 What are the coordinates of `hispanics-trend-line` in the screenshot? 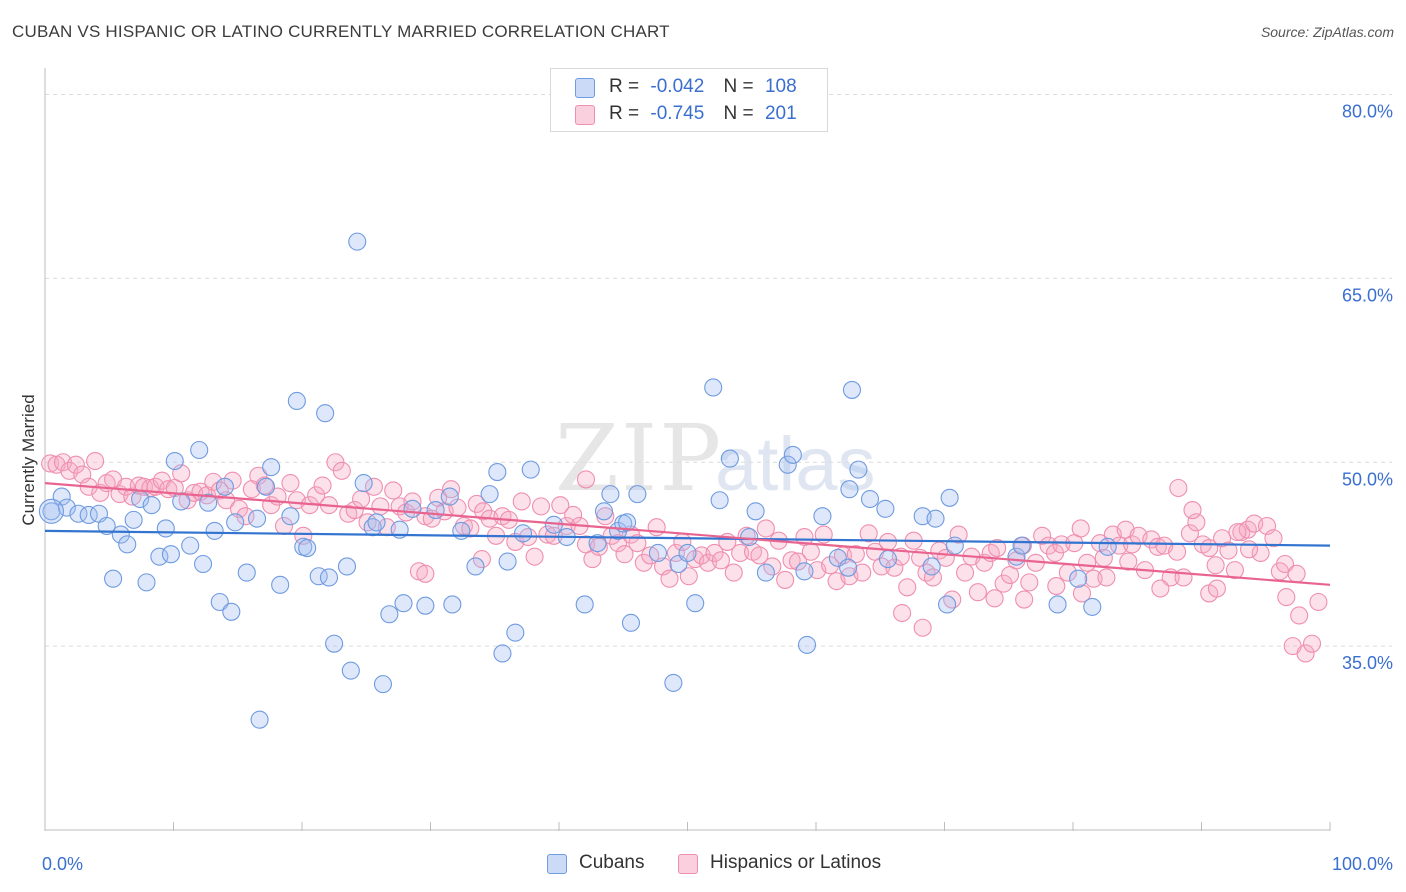 It's located at (687, 534).